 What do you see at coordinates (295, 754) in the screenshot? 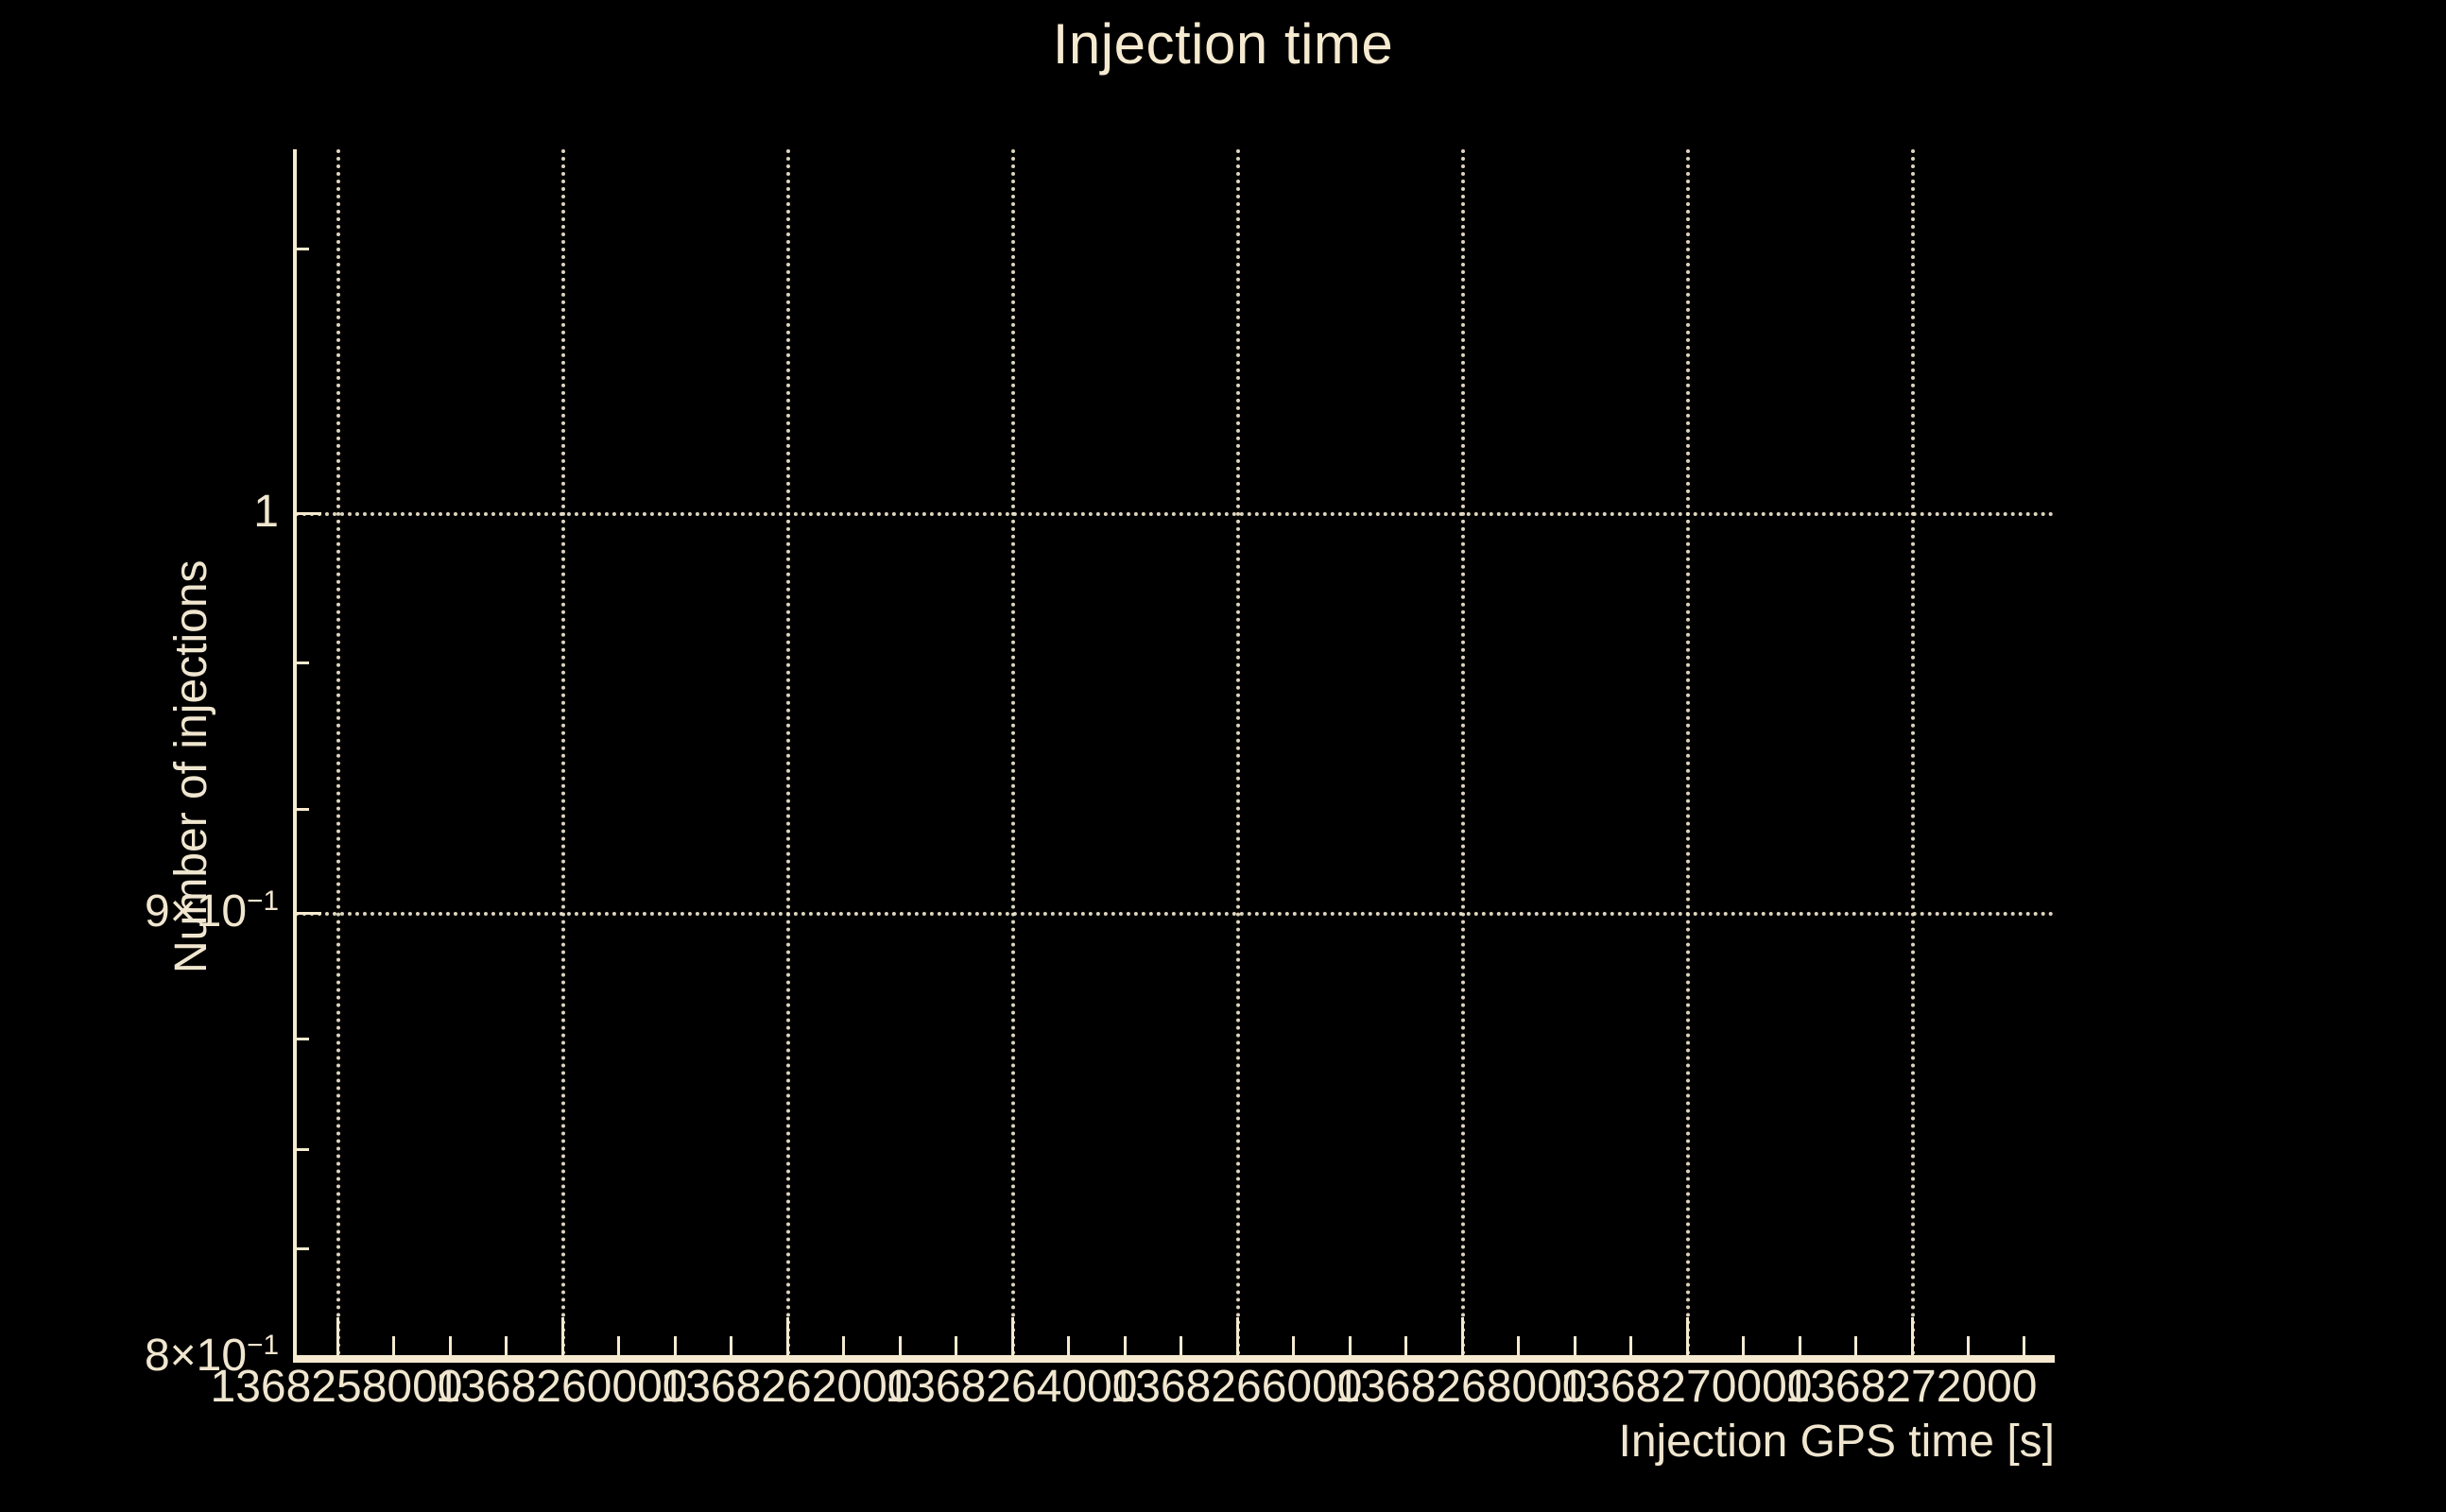
I see `y-axis-spine` at bounding box center [295, 754].